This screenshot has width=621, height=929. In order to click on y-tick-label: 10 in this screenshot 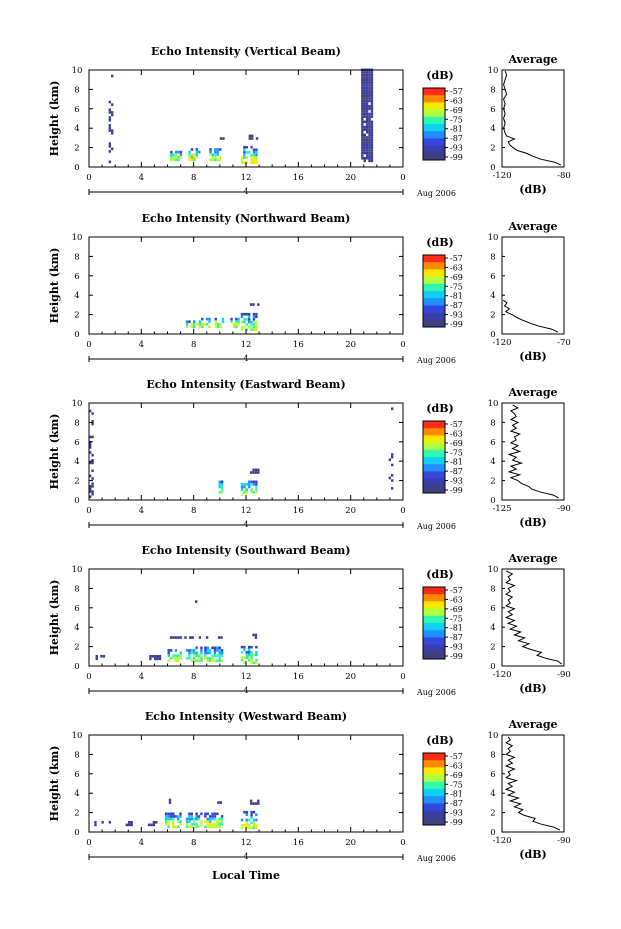, I will do `click(77, 404)`.